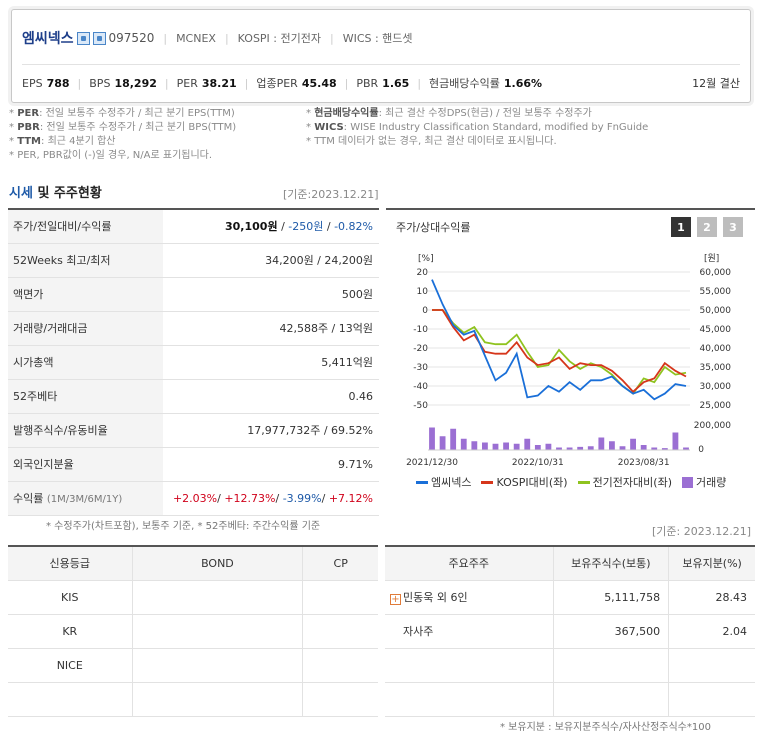  Describe the element at coordinates (423, 273) in the screenshot. I see `left-tick-label: 20` at that location.